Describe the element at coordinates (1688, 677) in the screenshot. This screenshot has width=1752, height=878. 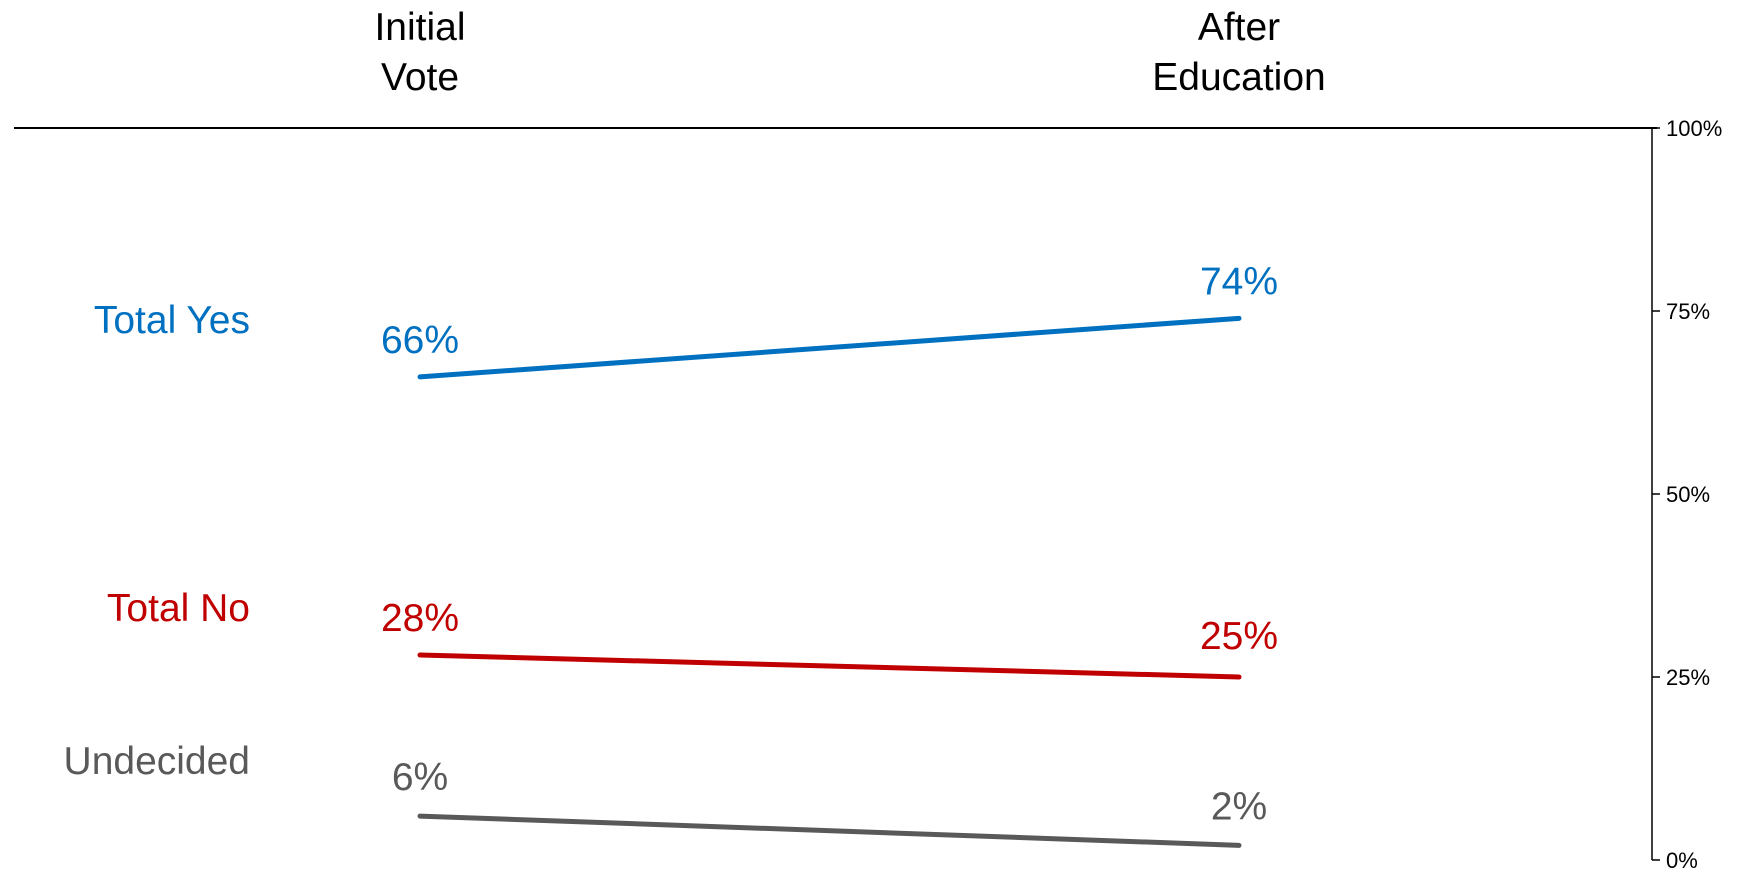
I see `y-tick-label: 25%` at that location.